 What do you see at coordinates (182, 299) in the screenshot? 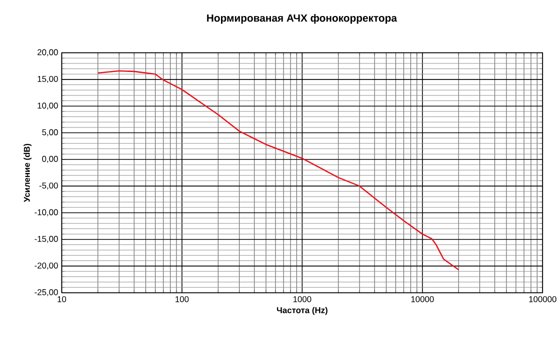
I see `x-tick-label: 100` at bounding box center [182, 299].